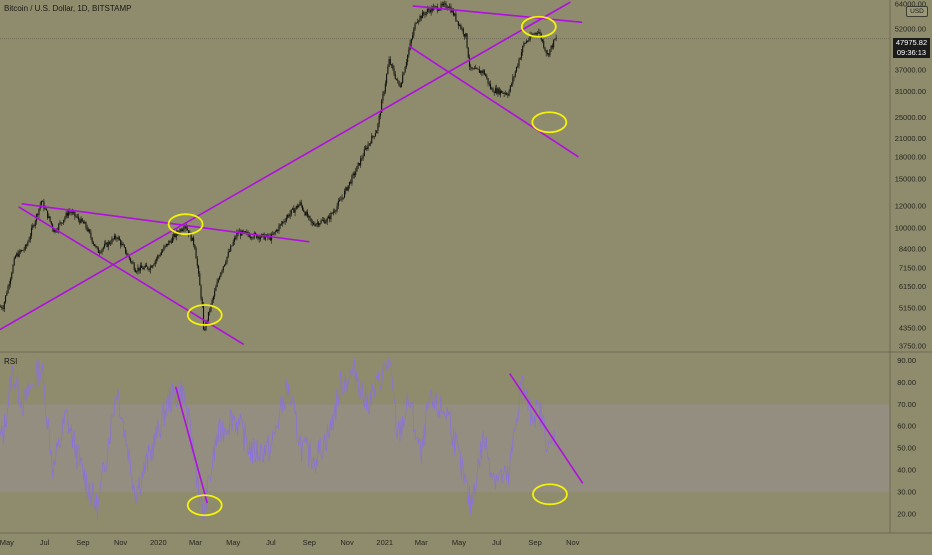 Image resolution: width=932 pixels, height=555 pixels. Describe the element at coordinates (912, 268) in the screenshot. I see `price-axis-label: 7150.00` at that location.